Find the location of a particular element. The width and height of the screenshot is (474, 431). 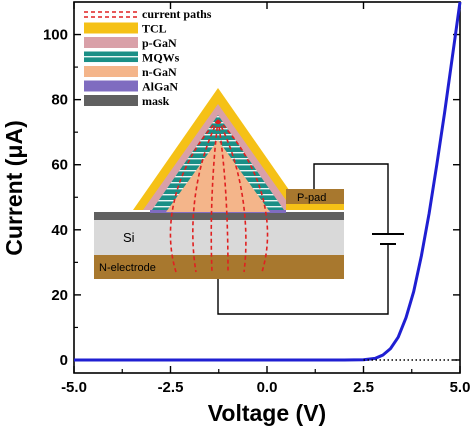

n-gan-core is located at coordinates (218, 176).